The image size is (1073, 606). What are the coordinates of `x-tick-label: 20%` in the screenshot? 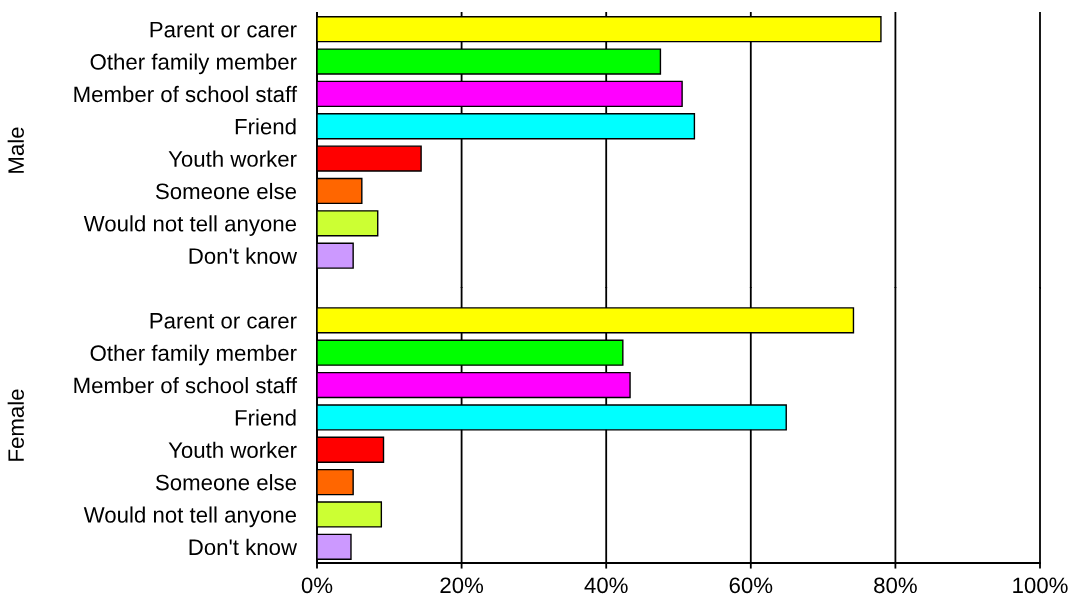 It's located at (462, 585).